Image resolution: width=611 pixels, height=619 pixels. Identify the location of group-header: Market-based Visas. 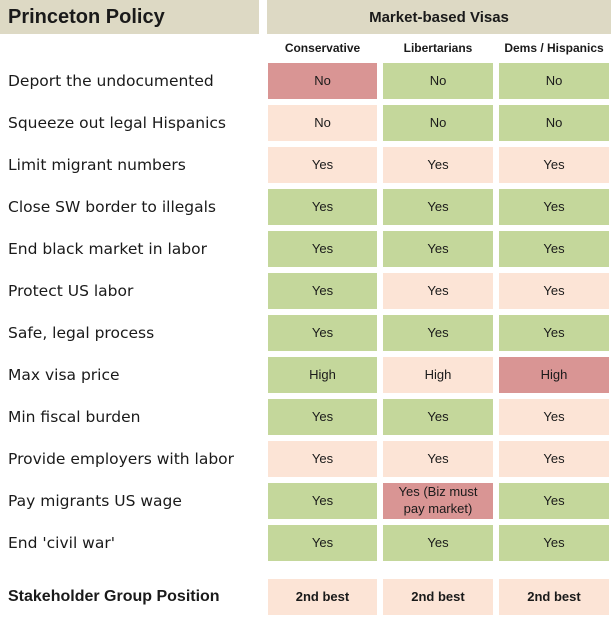
(439, 17).